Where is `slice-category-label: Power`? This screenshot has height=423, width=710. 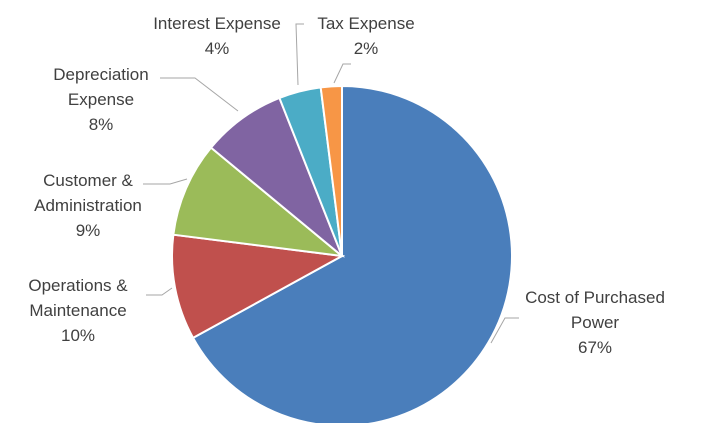
slice-category-label: Power is located at coordinates (595, 322).